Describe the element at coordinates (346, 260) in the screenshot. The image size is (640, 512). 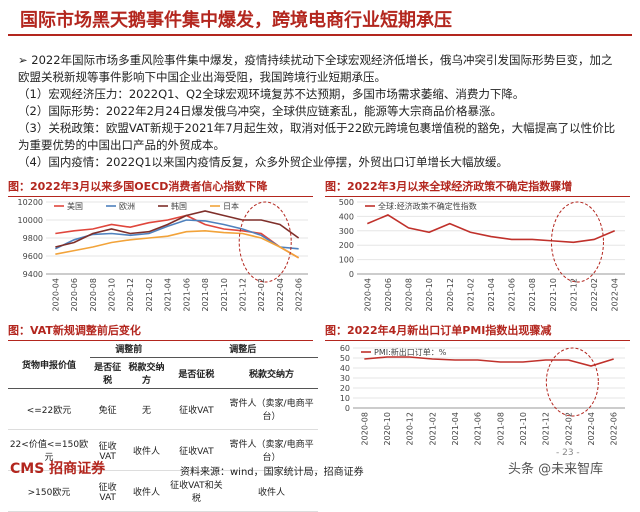
I see `y-tick-label: 100` at that location.